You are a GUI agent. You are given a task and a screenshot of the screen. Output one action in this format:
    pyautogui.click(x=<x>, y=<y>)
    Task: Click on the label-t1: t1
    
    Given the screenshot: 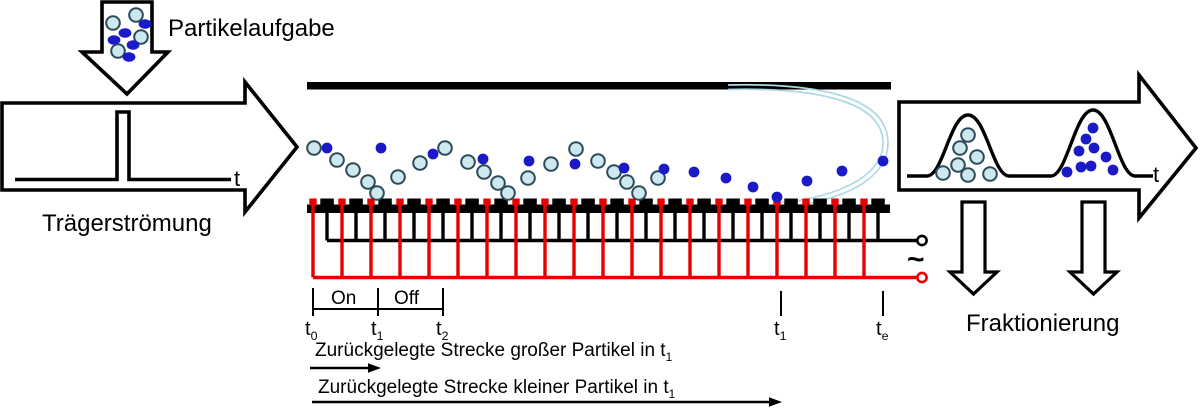 What is the action you would take?
    pyautogui.click(x=377, y=330)
    